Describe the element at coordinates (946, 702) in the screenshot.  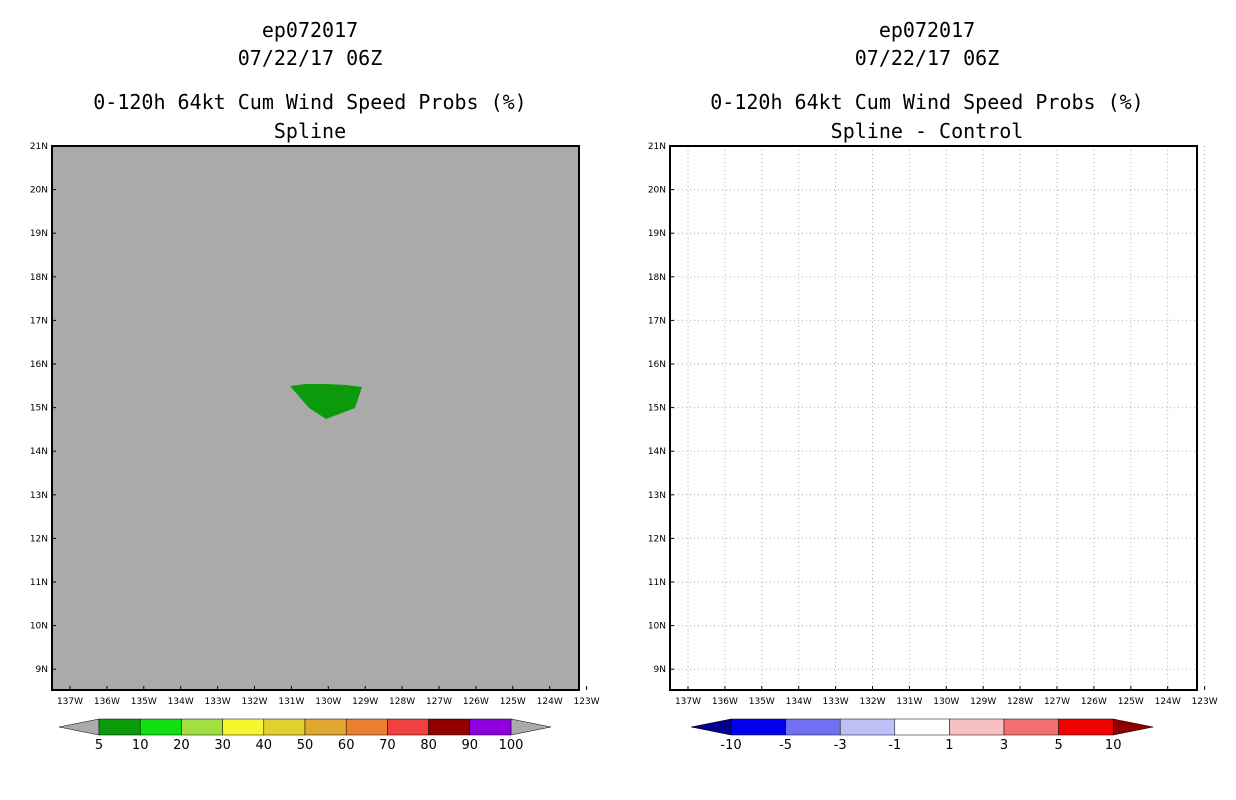
I see `right-lon-label: 130W` at that location.